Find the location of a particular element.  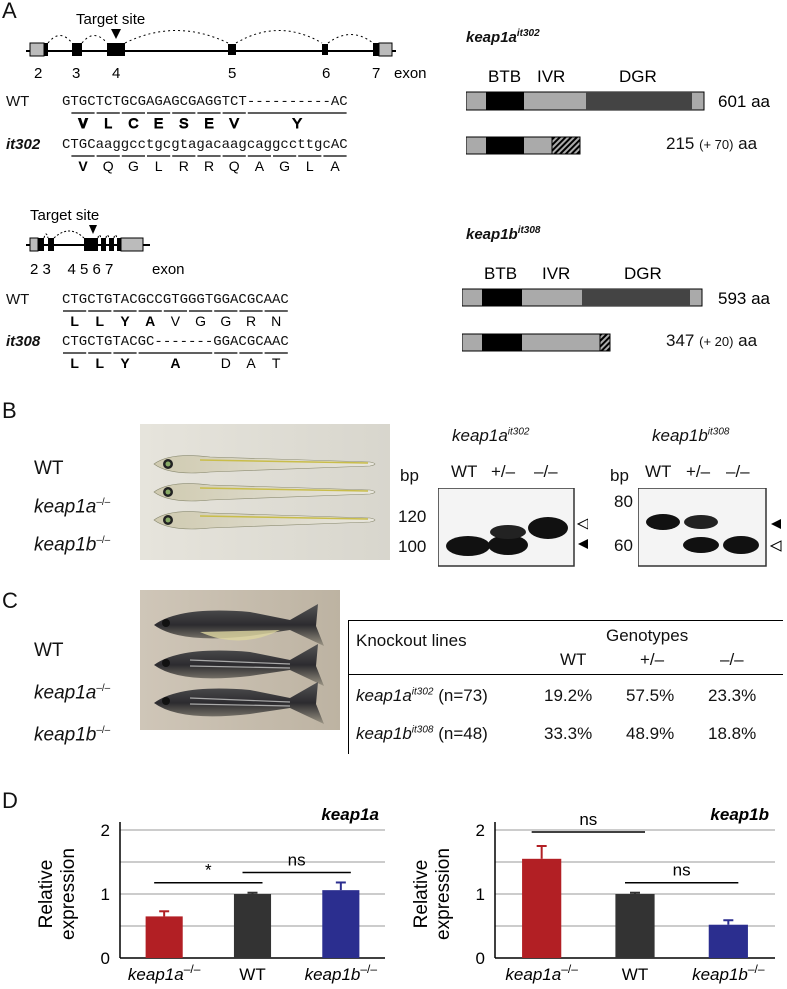

table-row-keap1a: keap1ait302 (n=73) is located at coordinates (422, 696).